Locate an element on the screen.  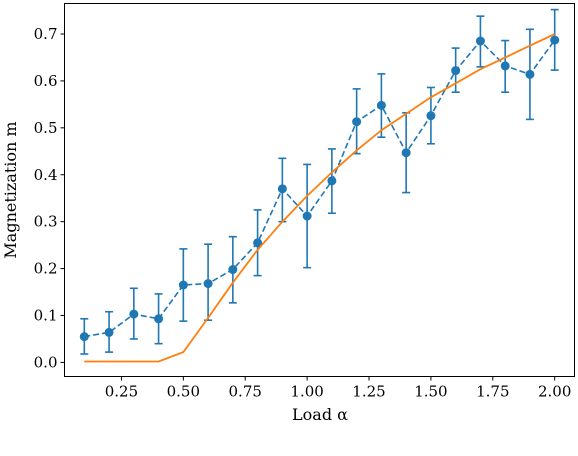
y-axis-ticks: 0.0 0.1 0.2 0.3 0.4 0.5 0.6 0.7 is located at coordinates (49, 198).